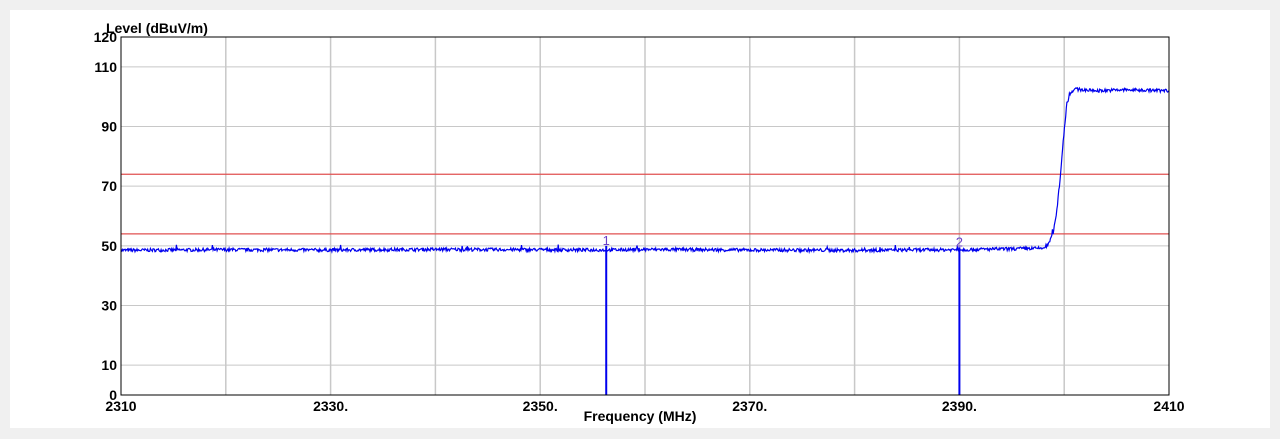  What do you see at coordinates (330, 406) in the screenshot?
I see `x-tick-label: 2330.` at bounding box center [330, 406].